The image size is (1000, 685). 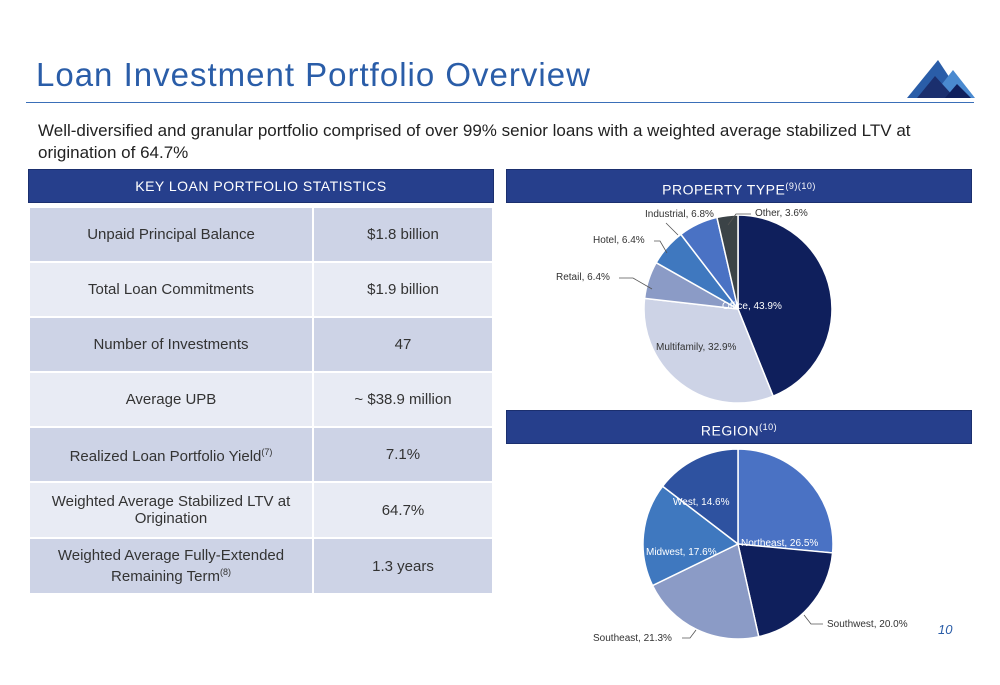 I want to click on stat-label: Realized Loan Portfolio Yield(7), so click(x=171, y=454).